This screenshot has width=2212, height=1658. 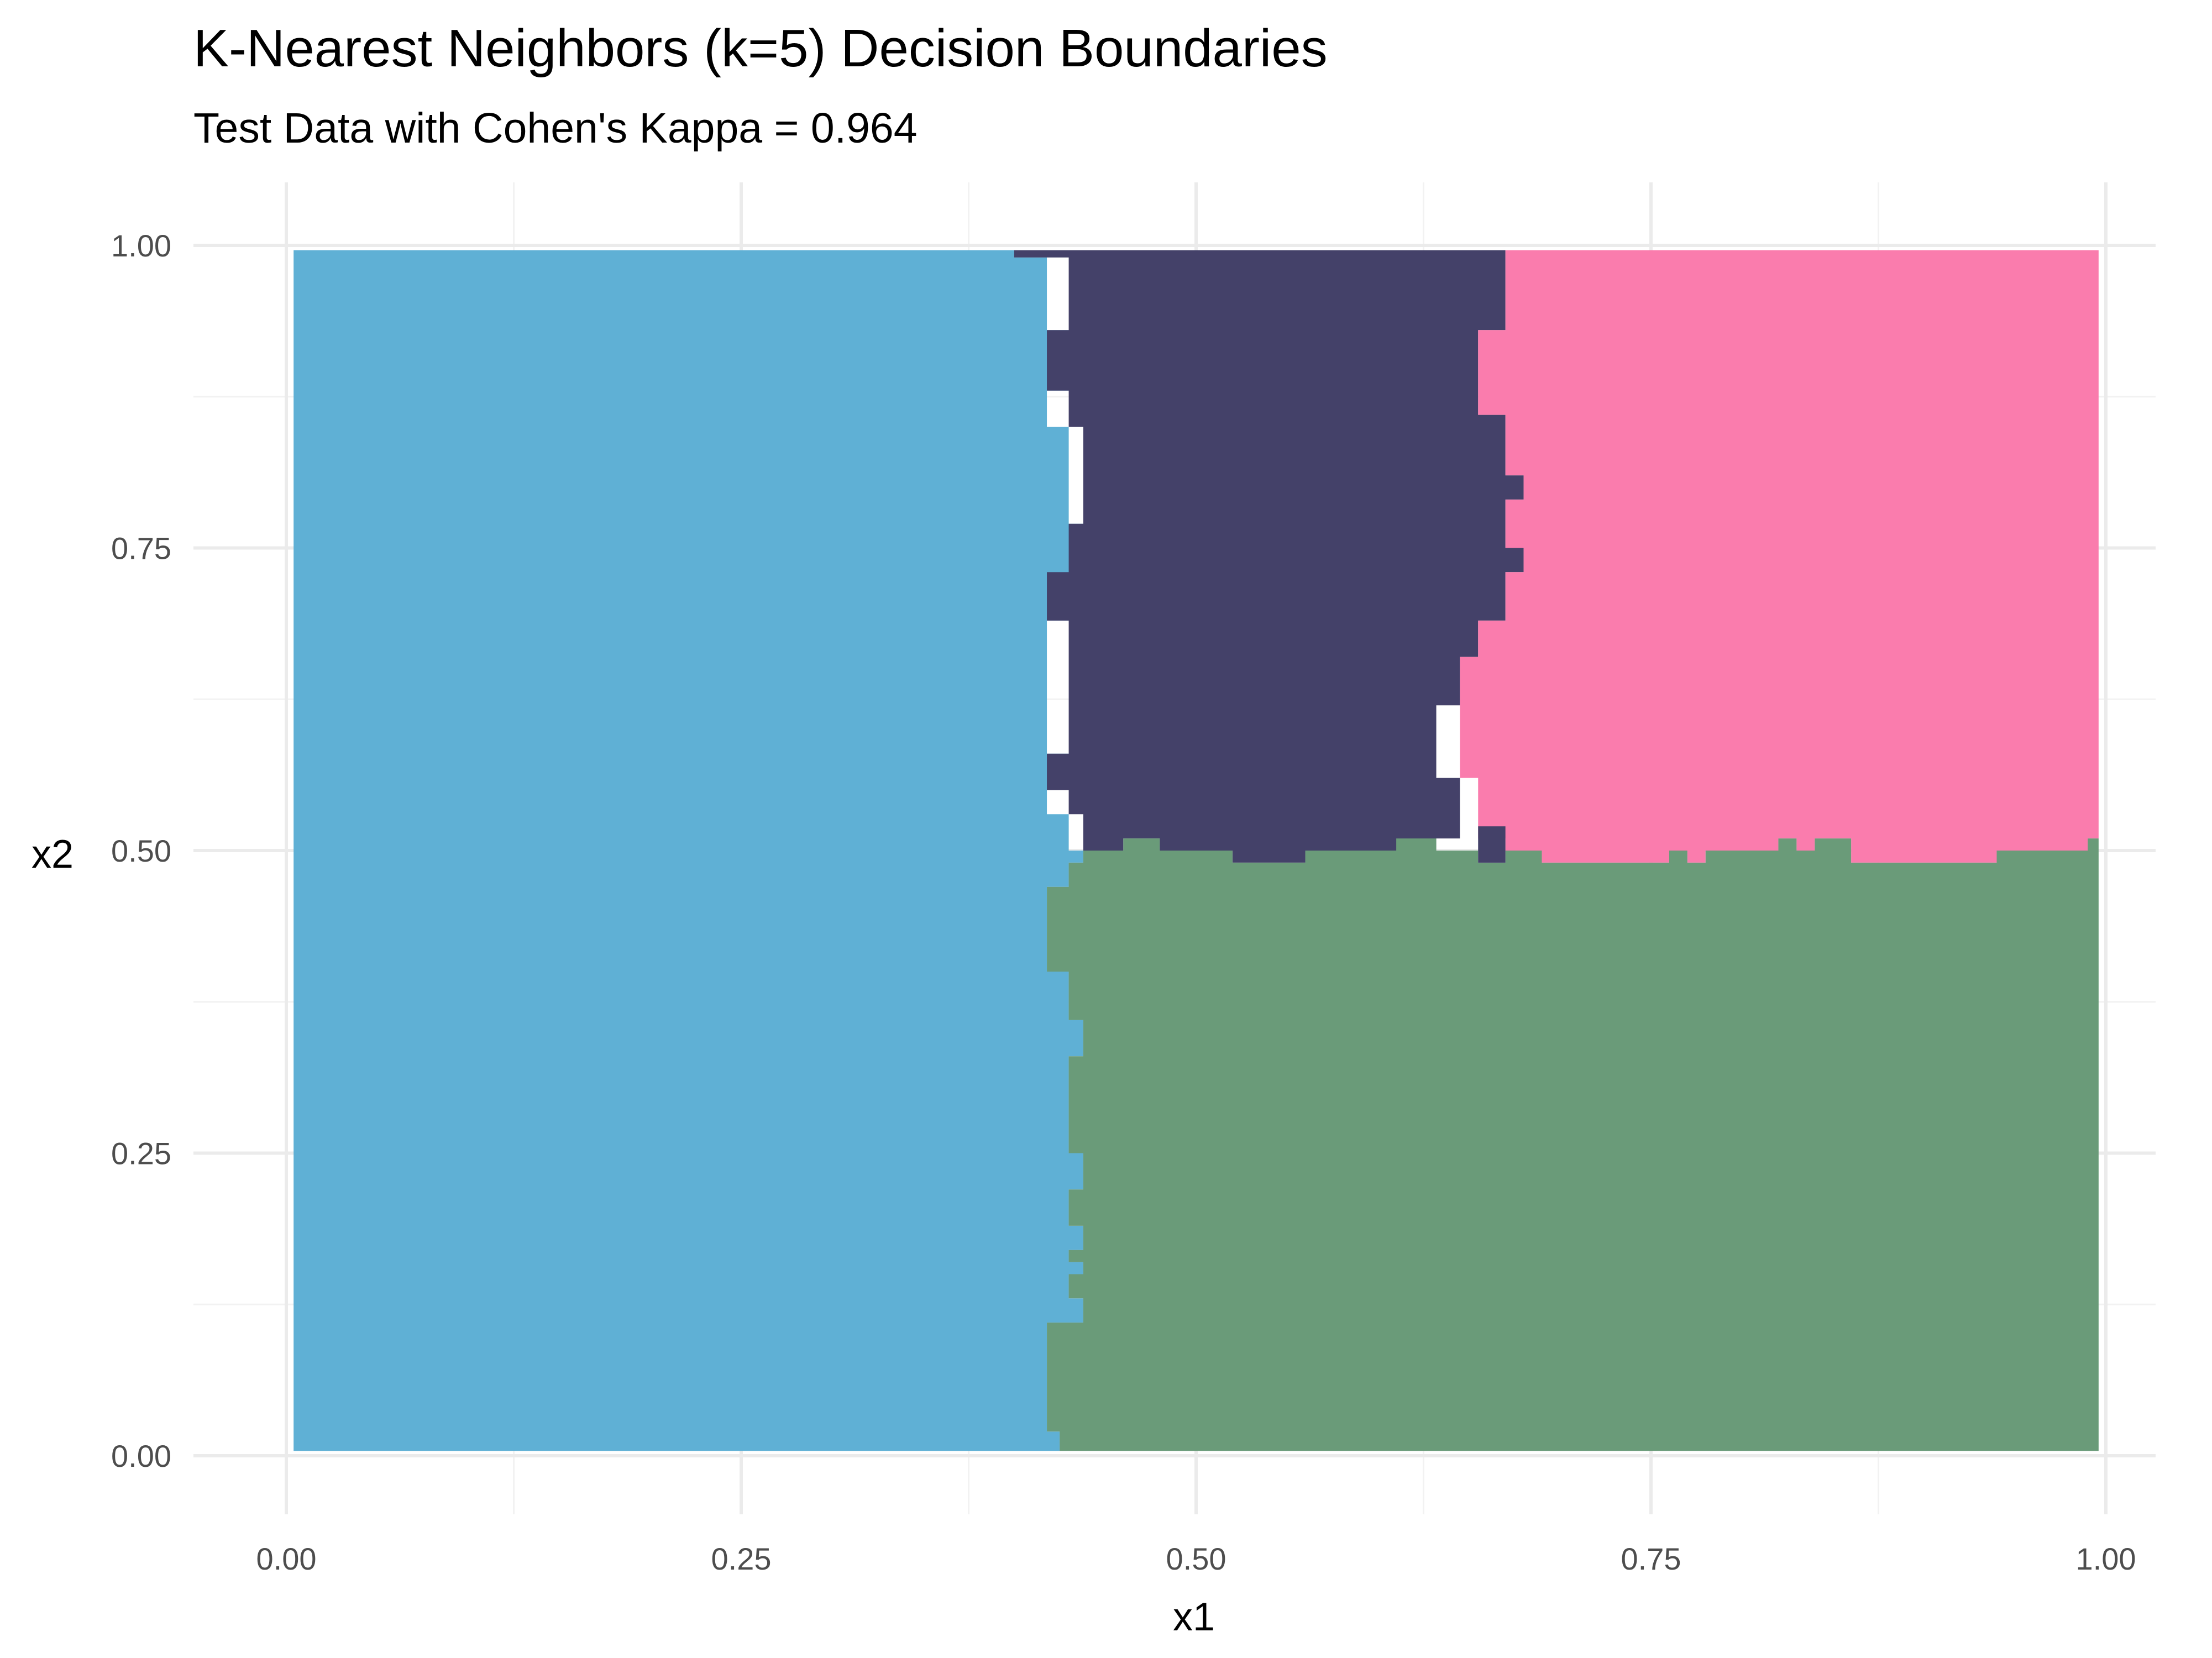 What do you see at coordinates (286, 1558) in the screenshot?
I see `x-tick-label: 0.00` at bounding box center [286, 1558].